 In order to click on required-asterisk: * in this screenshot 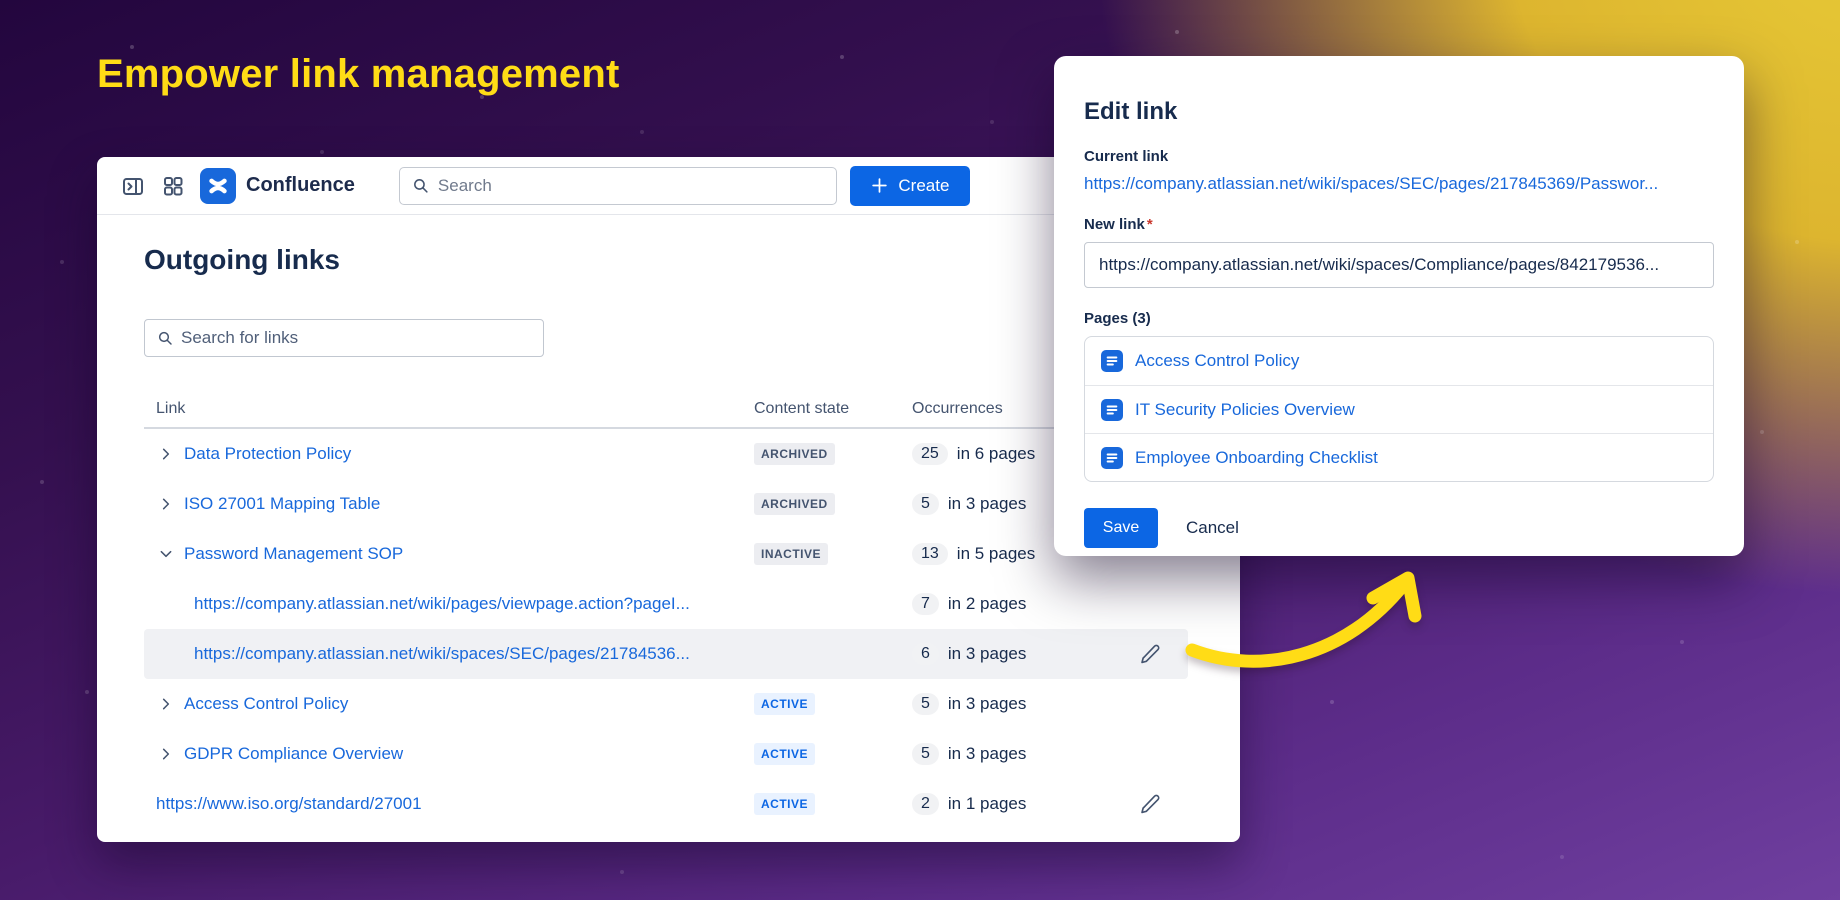, I will do `click(1149, 224)`.